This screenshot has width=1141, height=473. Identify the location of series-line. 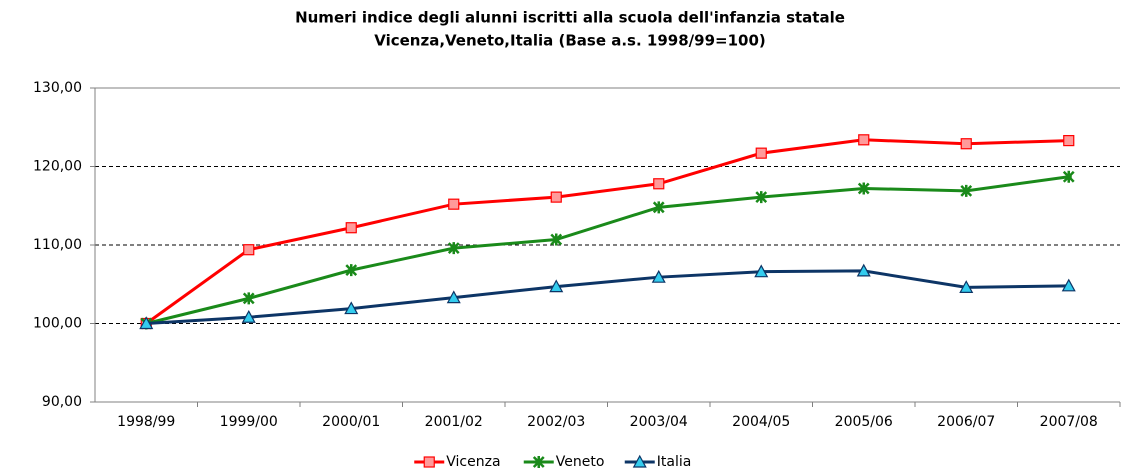
(607, 297).